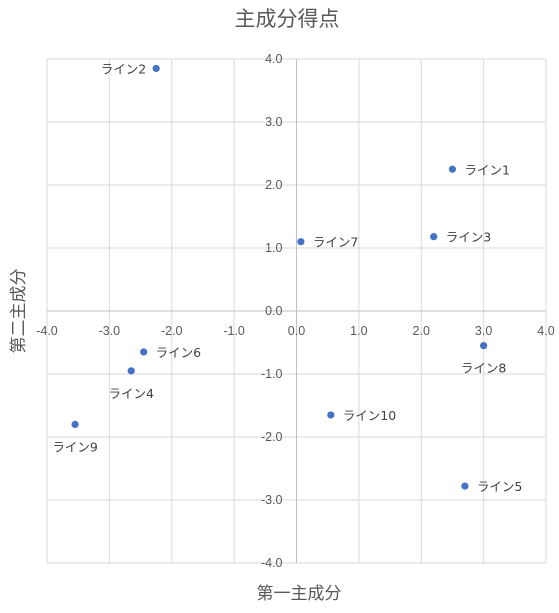 The image size is (559, 613). Describe the element at coordinates (272, 563) in the screenshot. I see `y-tick-label: -4.0` at that location.